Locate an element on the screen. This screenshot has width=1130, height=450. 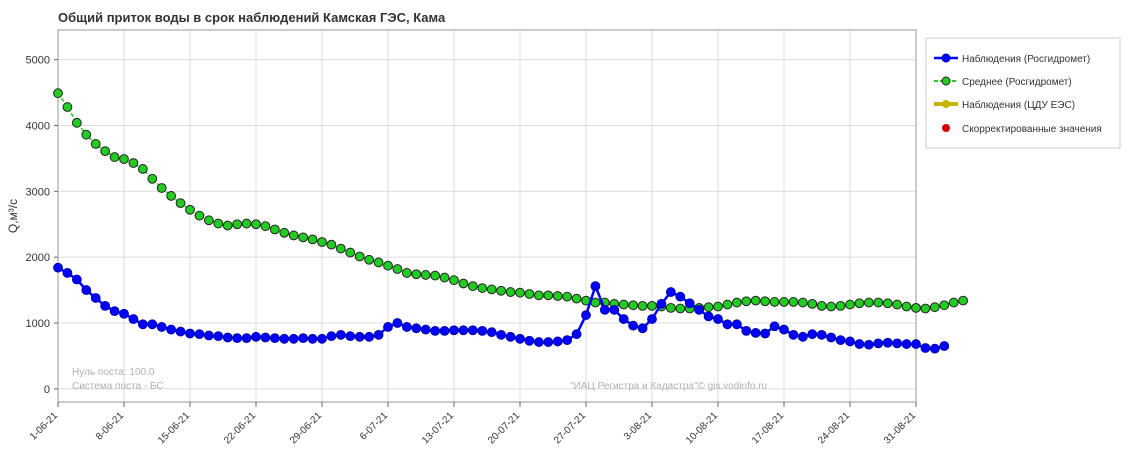
y-axis: 0 1000 2000 3000 4000 5000 is located at coordinates (42, 225).